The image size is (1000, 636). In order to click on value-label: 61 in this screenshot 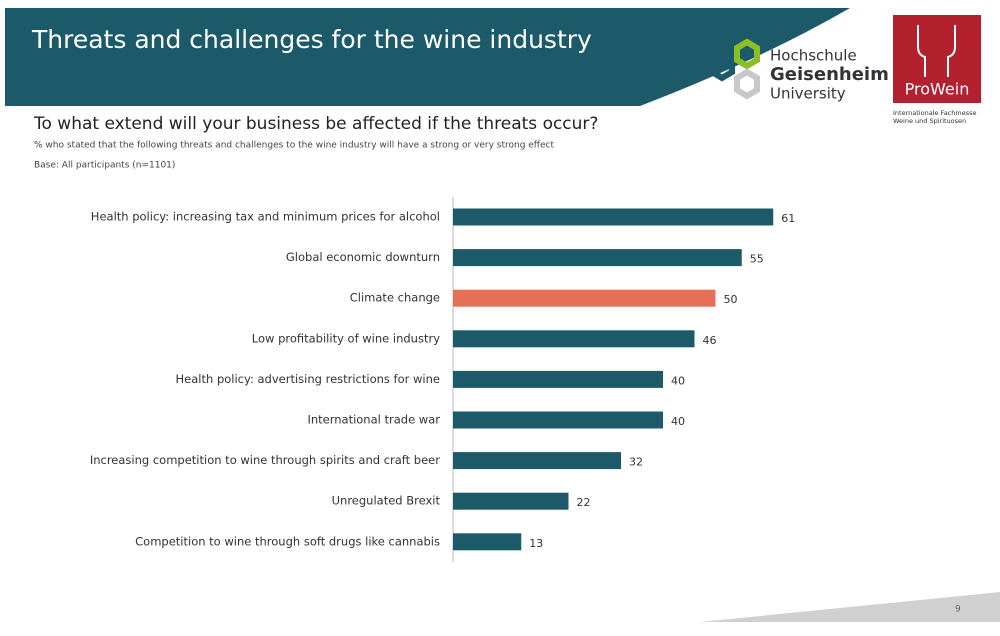, I will do `click(788, 218)`.